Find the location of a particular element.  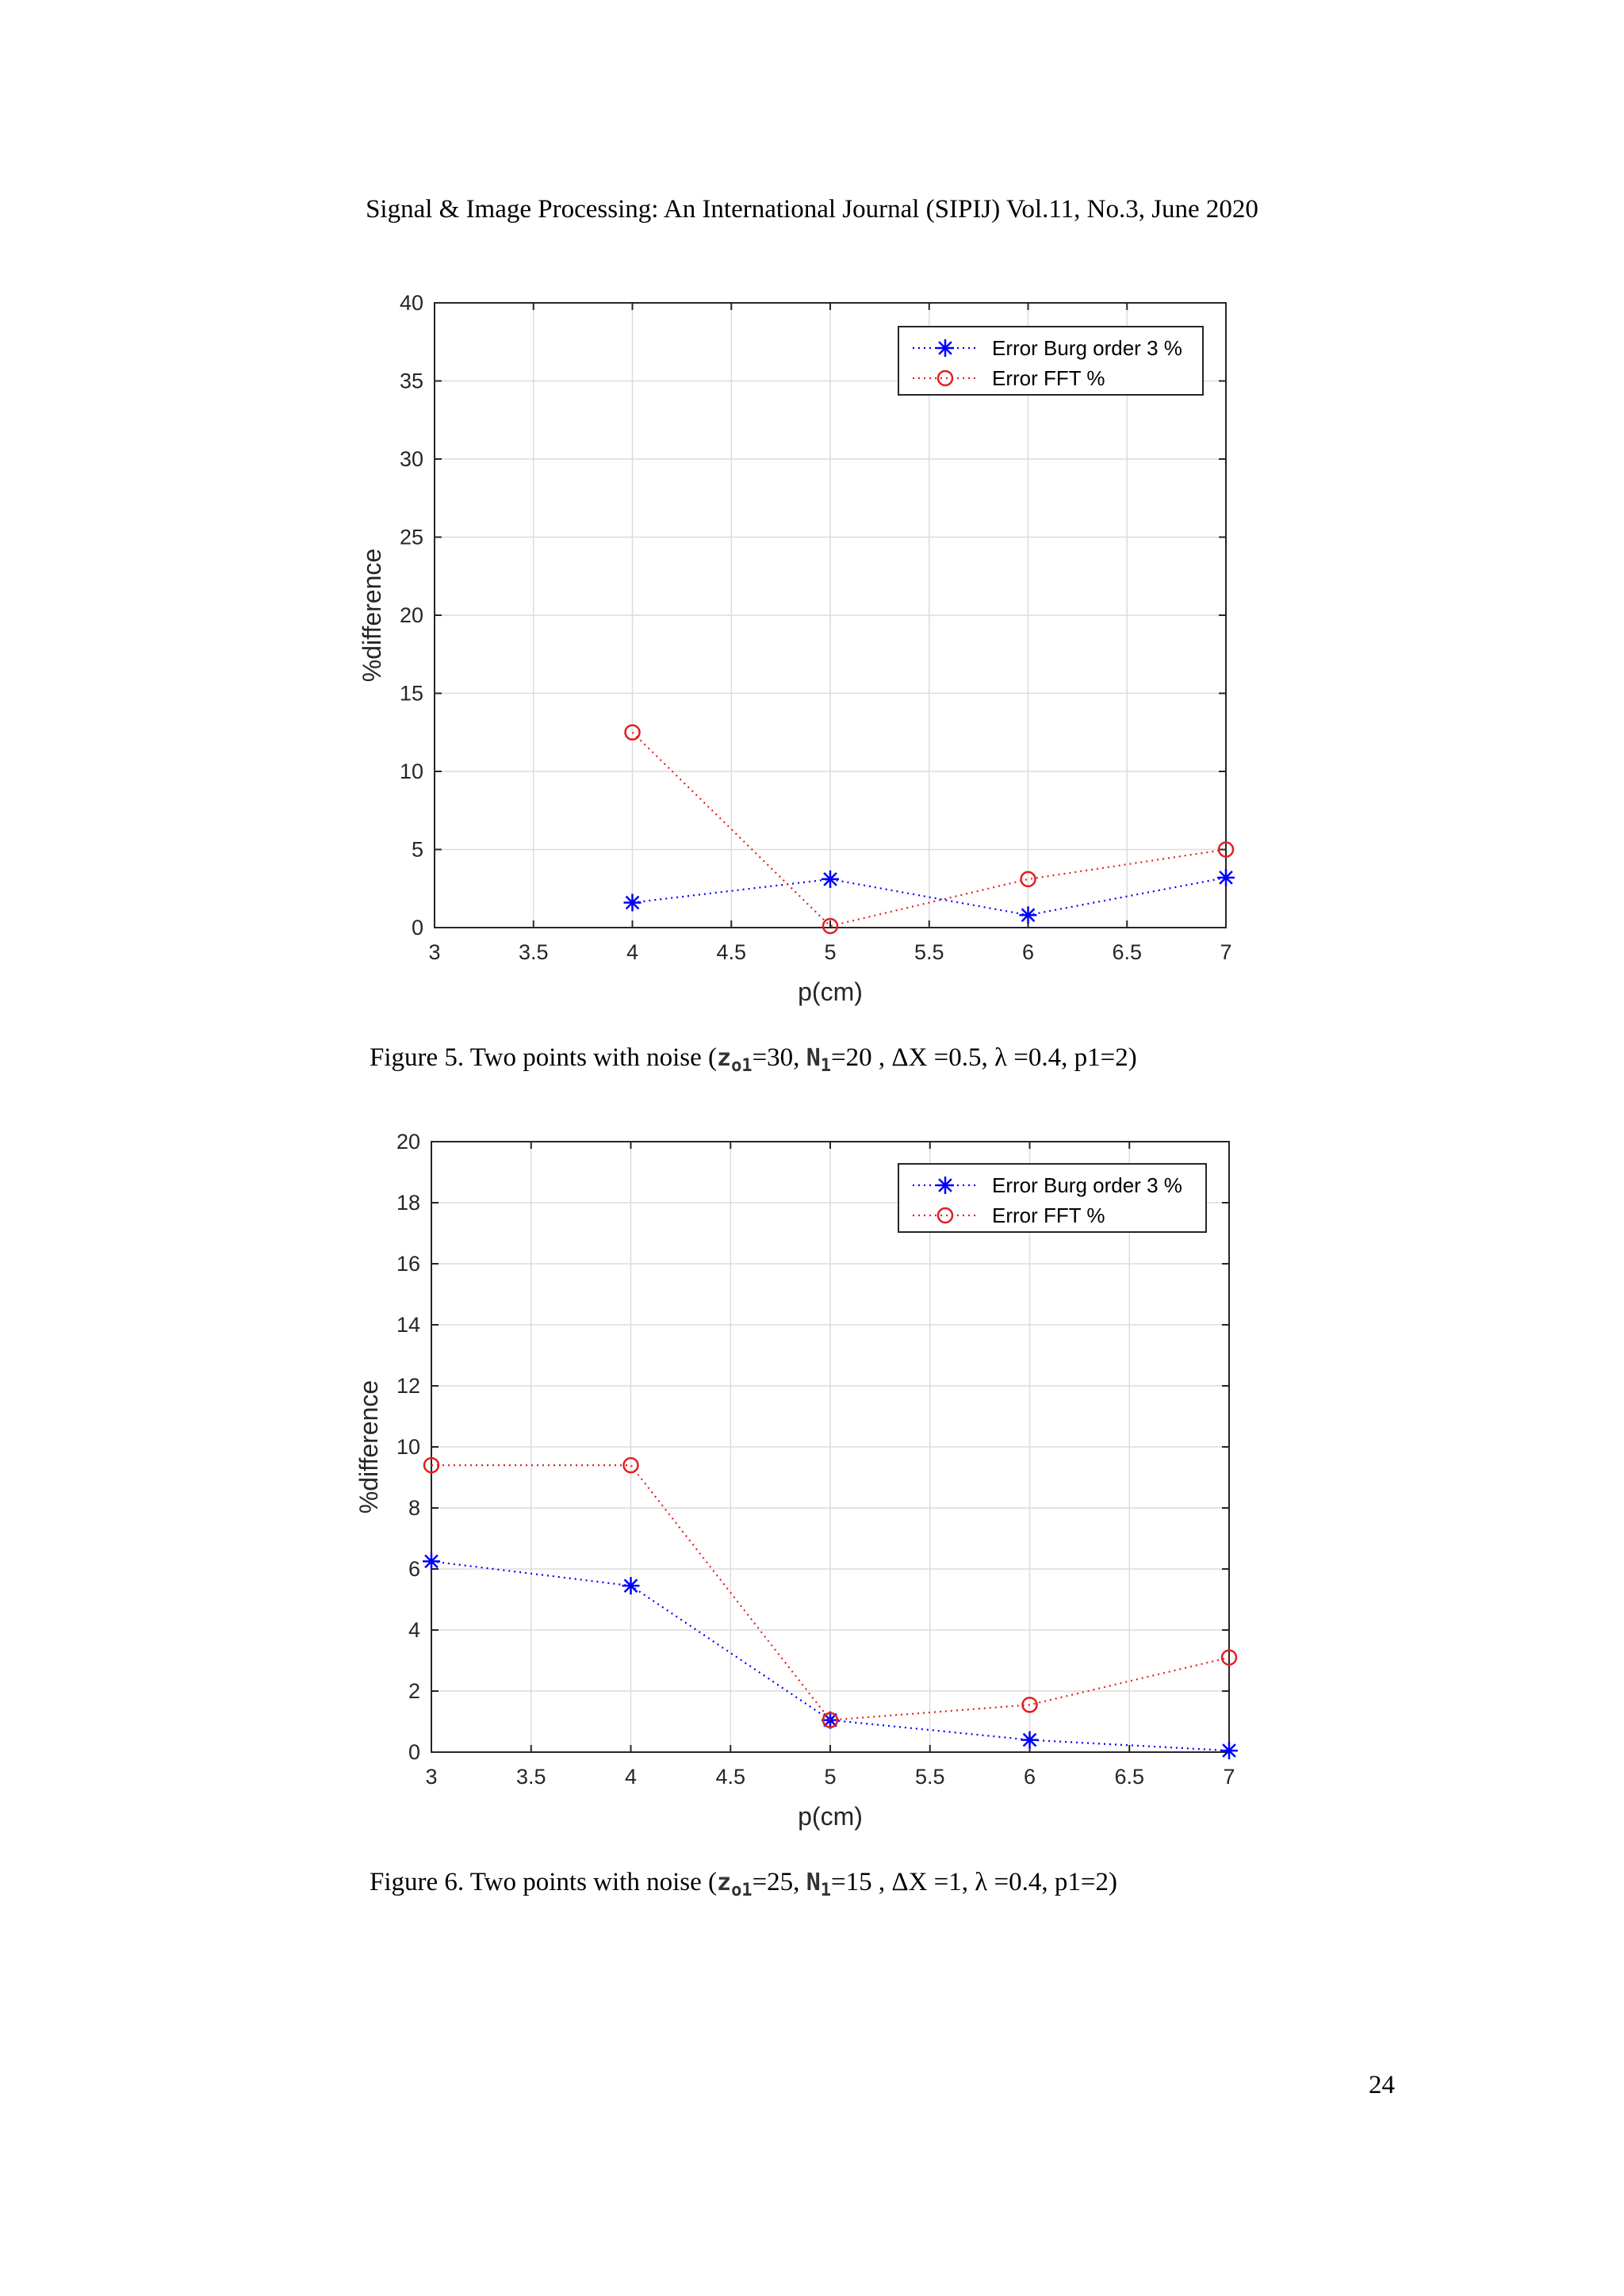

fig6-series-0-line is located at coordinates (830, 1656).